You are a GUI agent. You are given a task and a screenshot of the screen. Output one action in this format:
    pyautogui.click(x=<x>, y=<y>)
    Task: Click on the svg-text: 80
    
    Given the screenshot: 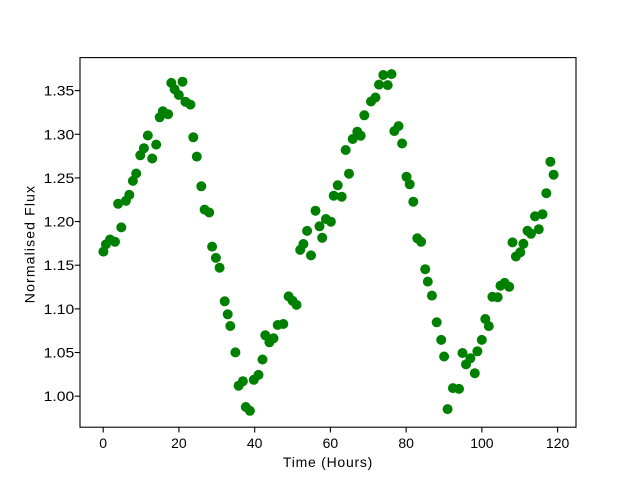 What is the action you would take?
    pyautogui.click(x=406, y=443)
    